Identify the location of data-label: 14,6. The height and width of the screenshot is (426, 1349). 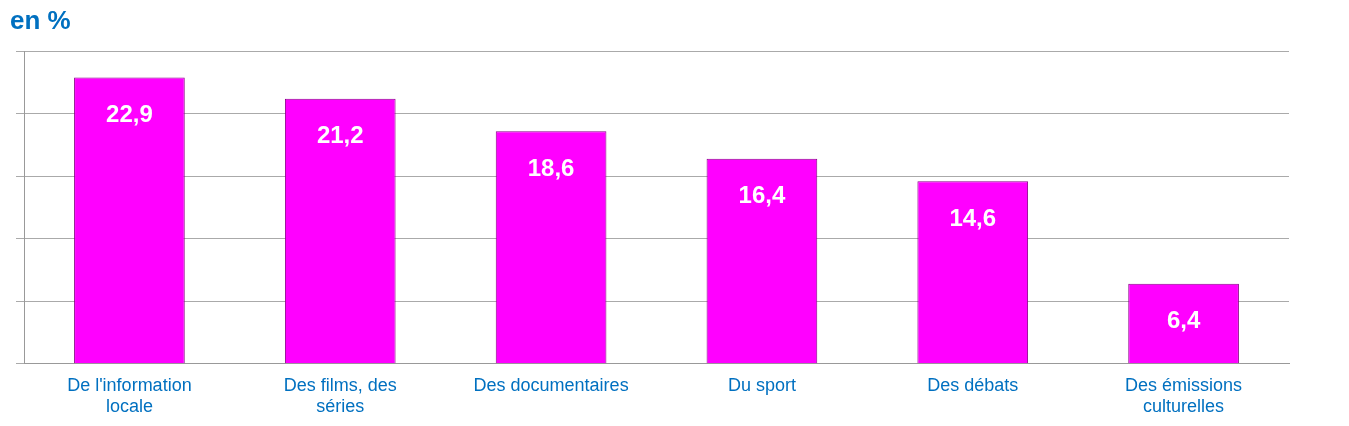
(973, 217).